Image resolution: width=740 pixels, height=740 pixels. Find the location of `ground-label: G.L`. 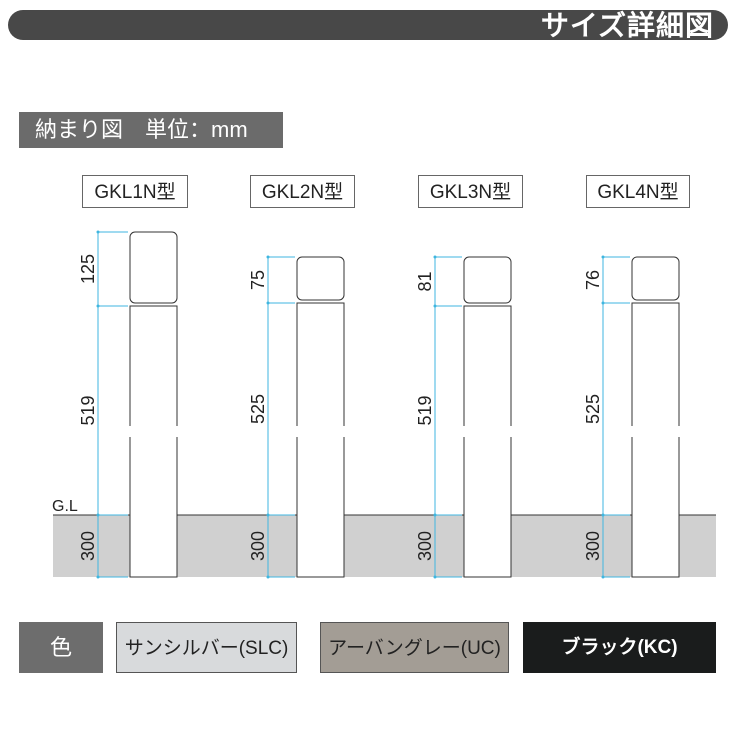

ground-label: G.L is located at coordinates (65, 506).